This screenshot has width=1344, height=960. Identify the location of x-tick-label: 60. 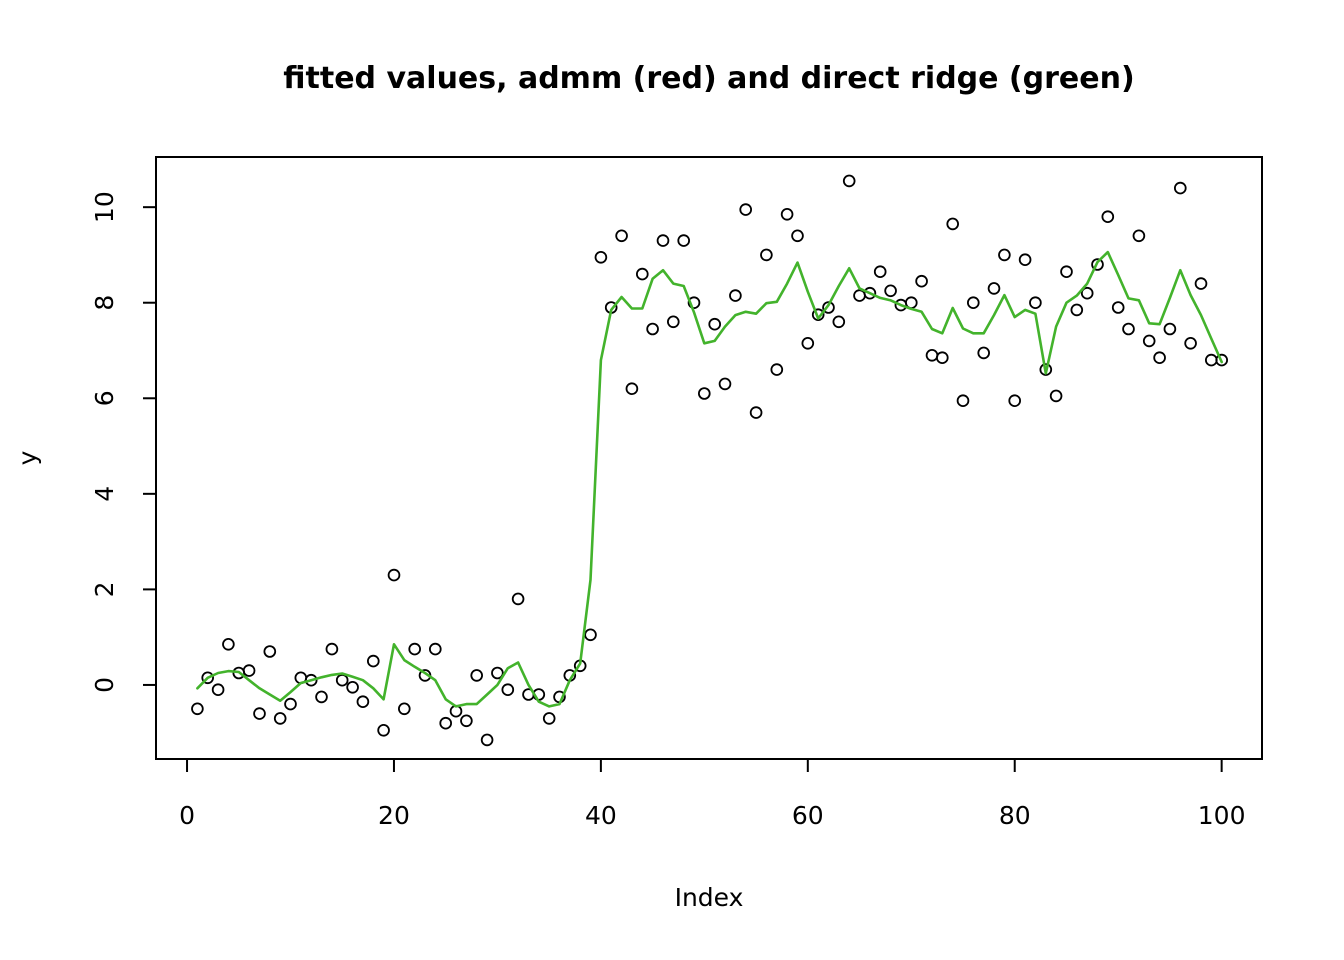
(808, 815).